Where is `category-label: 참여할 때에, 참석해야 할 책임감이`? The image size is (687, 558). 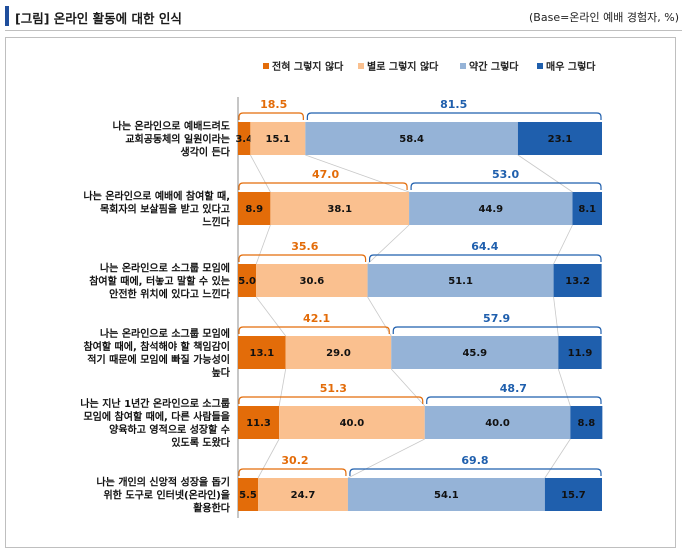
category-label: 참여할 때에, 참석해야 할 책임감이 is located at coordinates (156, 346).